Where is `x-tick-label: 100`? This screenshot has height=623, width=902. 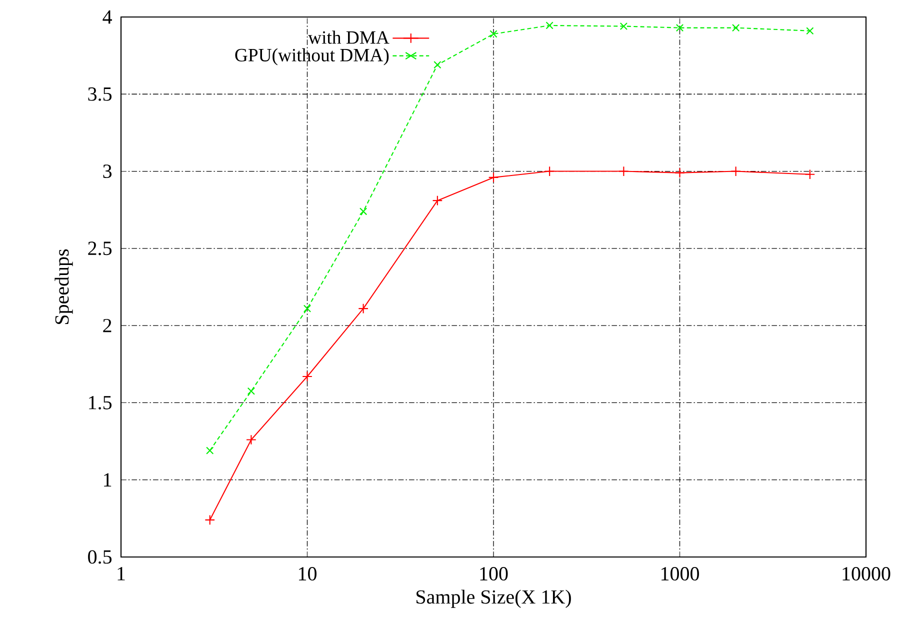
x-tick-label: 100 is located at coordinates (494, 574).